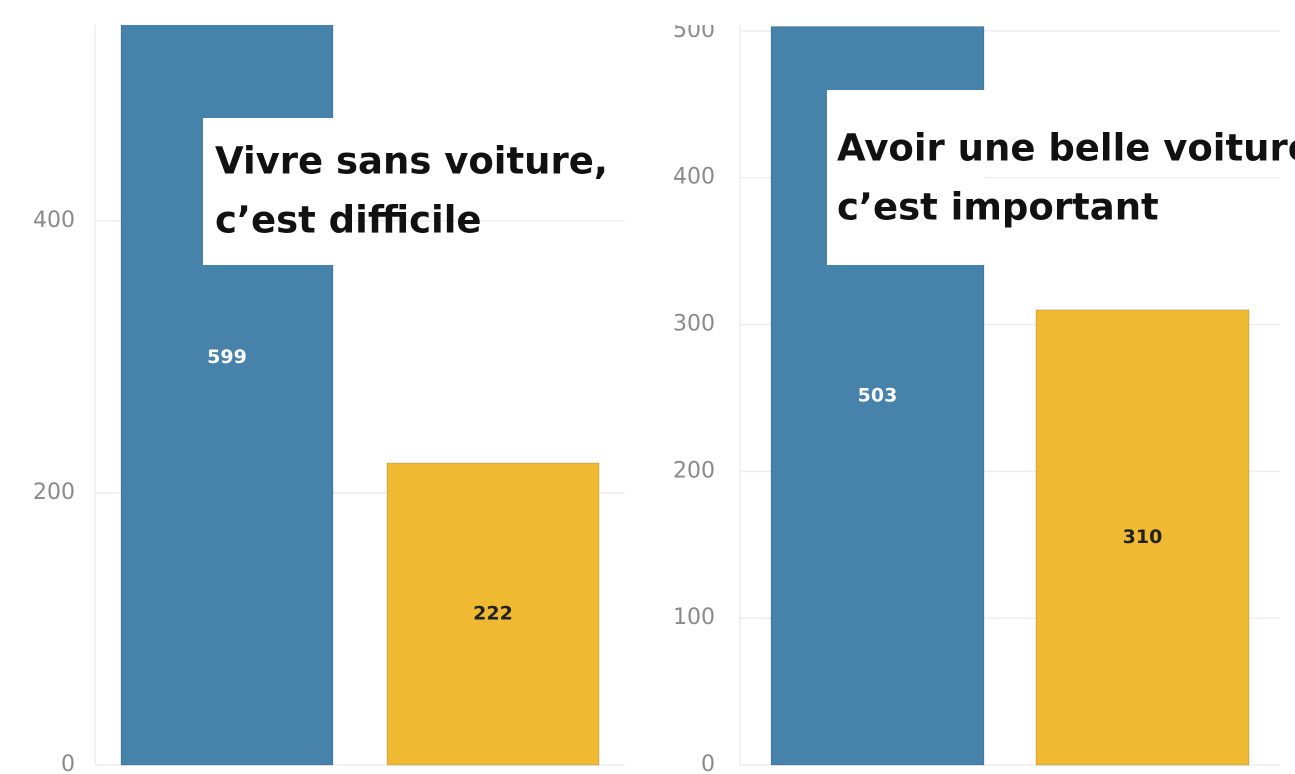  Describe the element at coordinates (694, 617) in the screenshot. I see `y-tick-label: 100` at that location.